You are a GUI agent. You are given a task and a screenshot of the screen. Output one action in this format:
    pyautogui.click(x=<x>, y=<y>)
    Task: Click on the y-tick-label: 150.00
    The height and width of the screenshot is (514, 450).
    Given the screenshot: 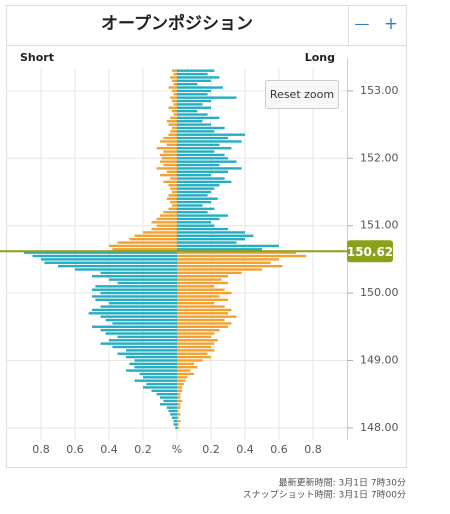 What is the action you would take?
    pyautogui.click(x=379, y=292)
    